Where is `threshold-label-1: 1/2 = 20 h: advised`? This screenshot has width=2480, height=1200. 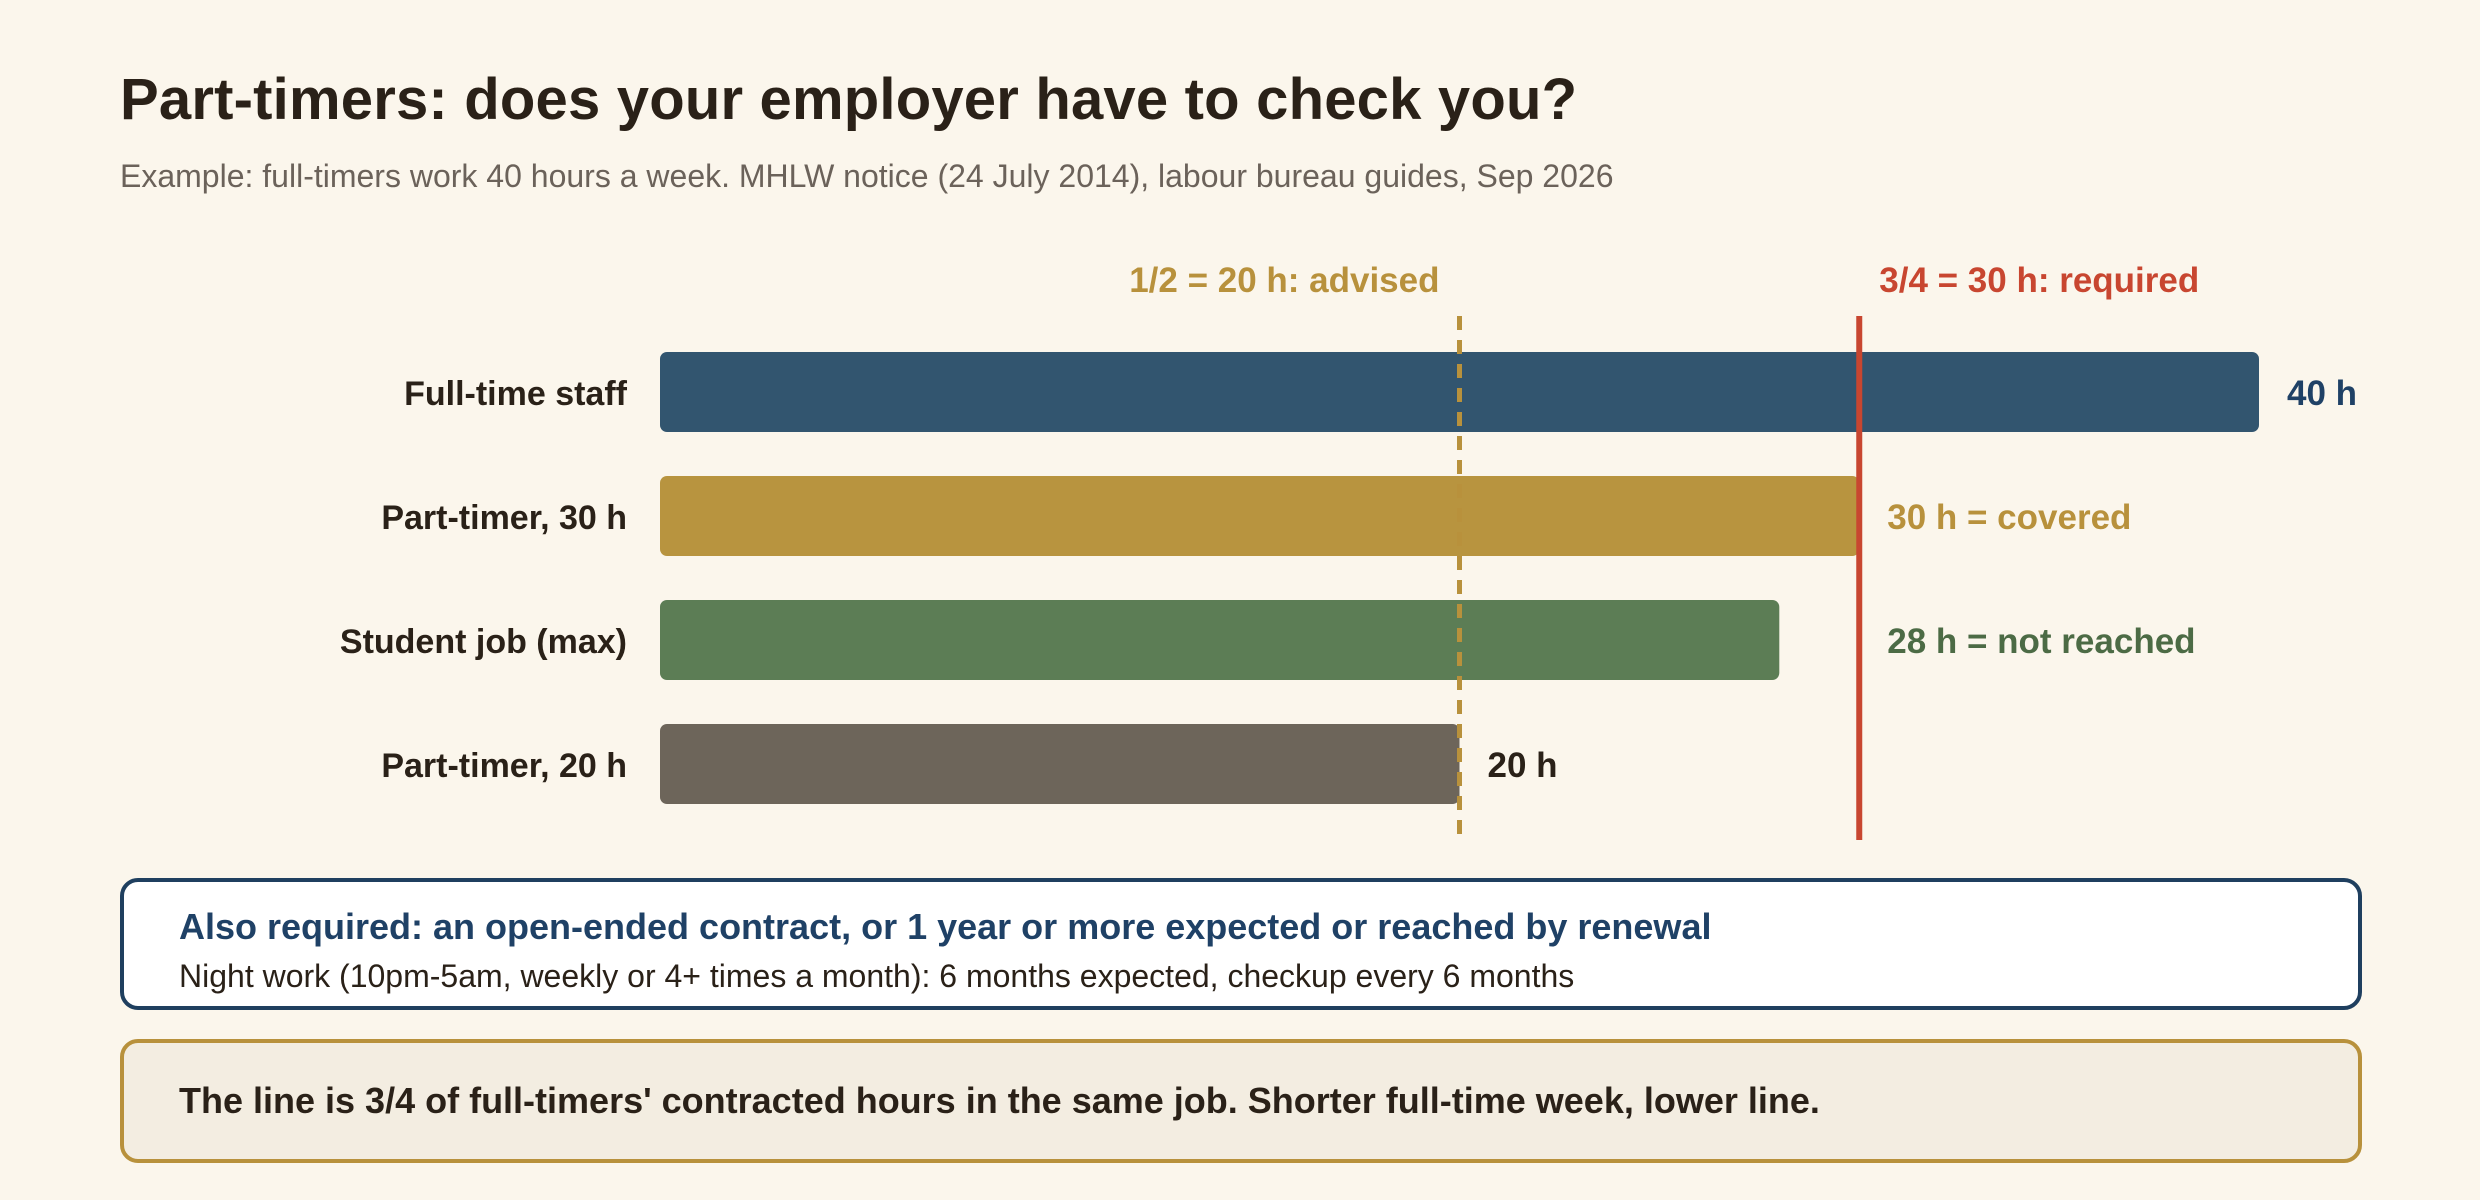 threshold-label-1: 1/2 = 20 h: advised is located at coordinates (1284, 280).